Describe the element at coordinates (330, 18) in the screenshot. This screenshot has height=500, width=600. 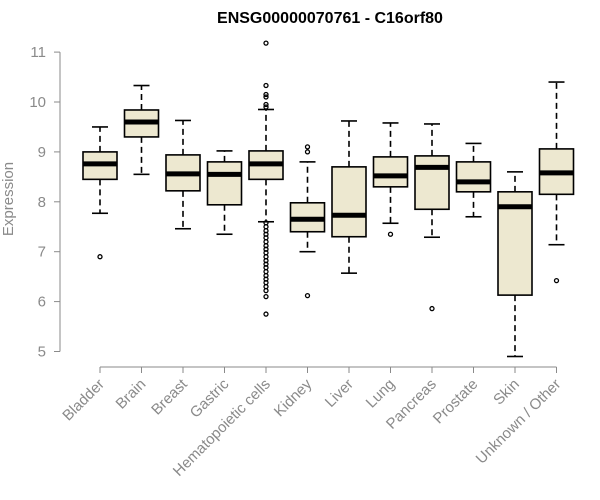
I see `chart-title: ENSG00000070761 - C16orf80` at that location.